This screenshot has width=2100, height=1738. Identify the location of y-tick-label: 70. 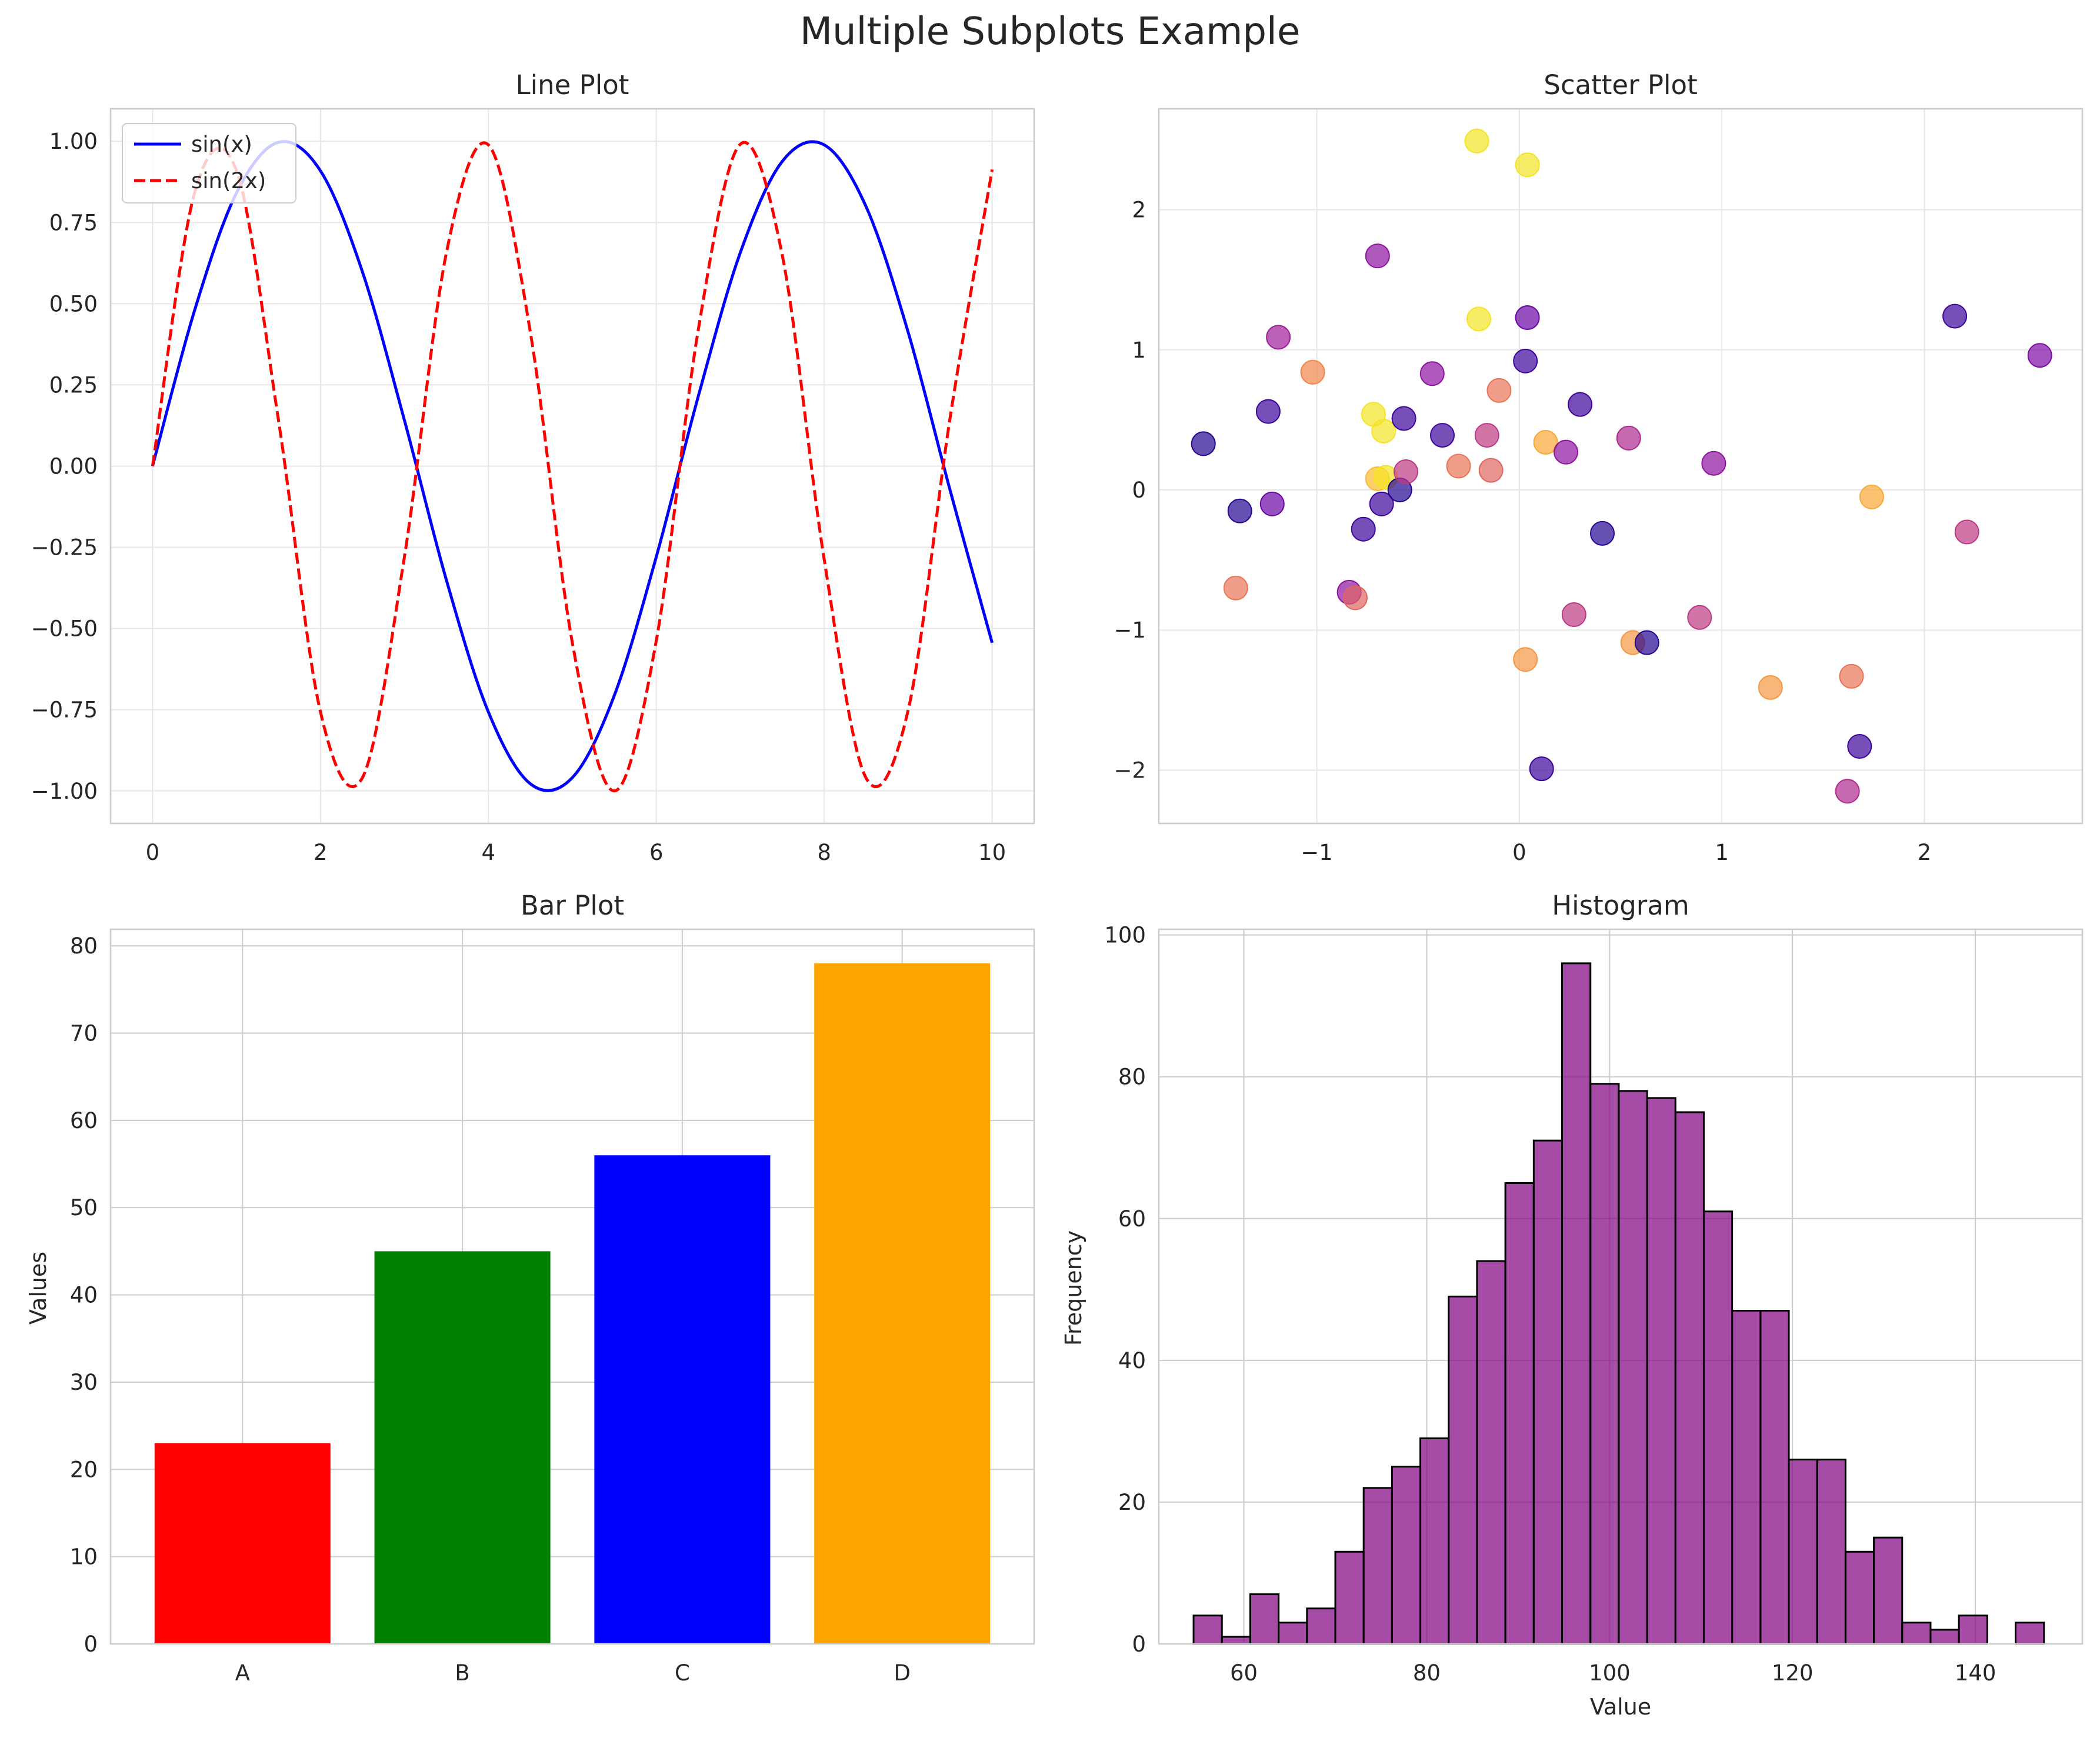
(84, 1033).